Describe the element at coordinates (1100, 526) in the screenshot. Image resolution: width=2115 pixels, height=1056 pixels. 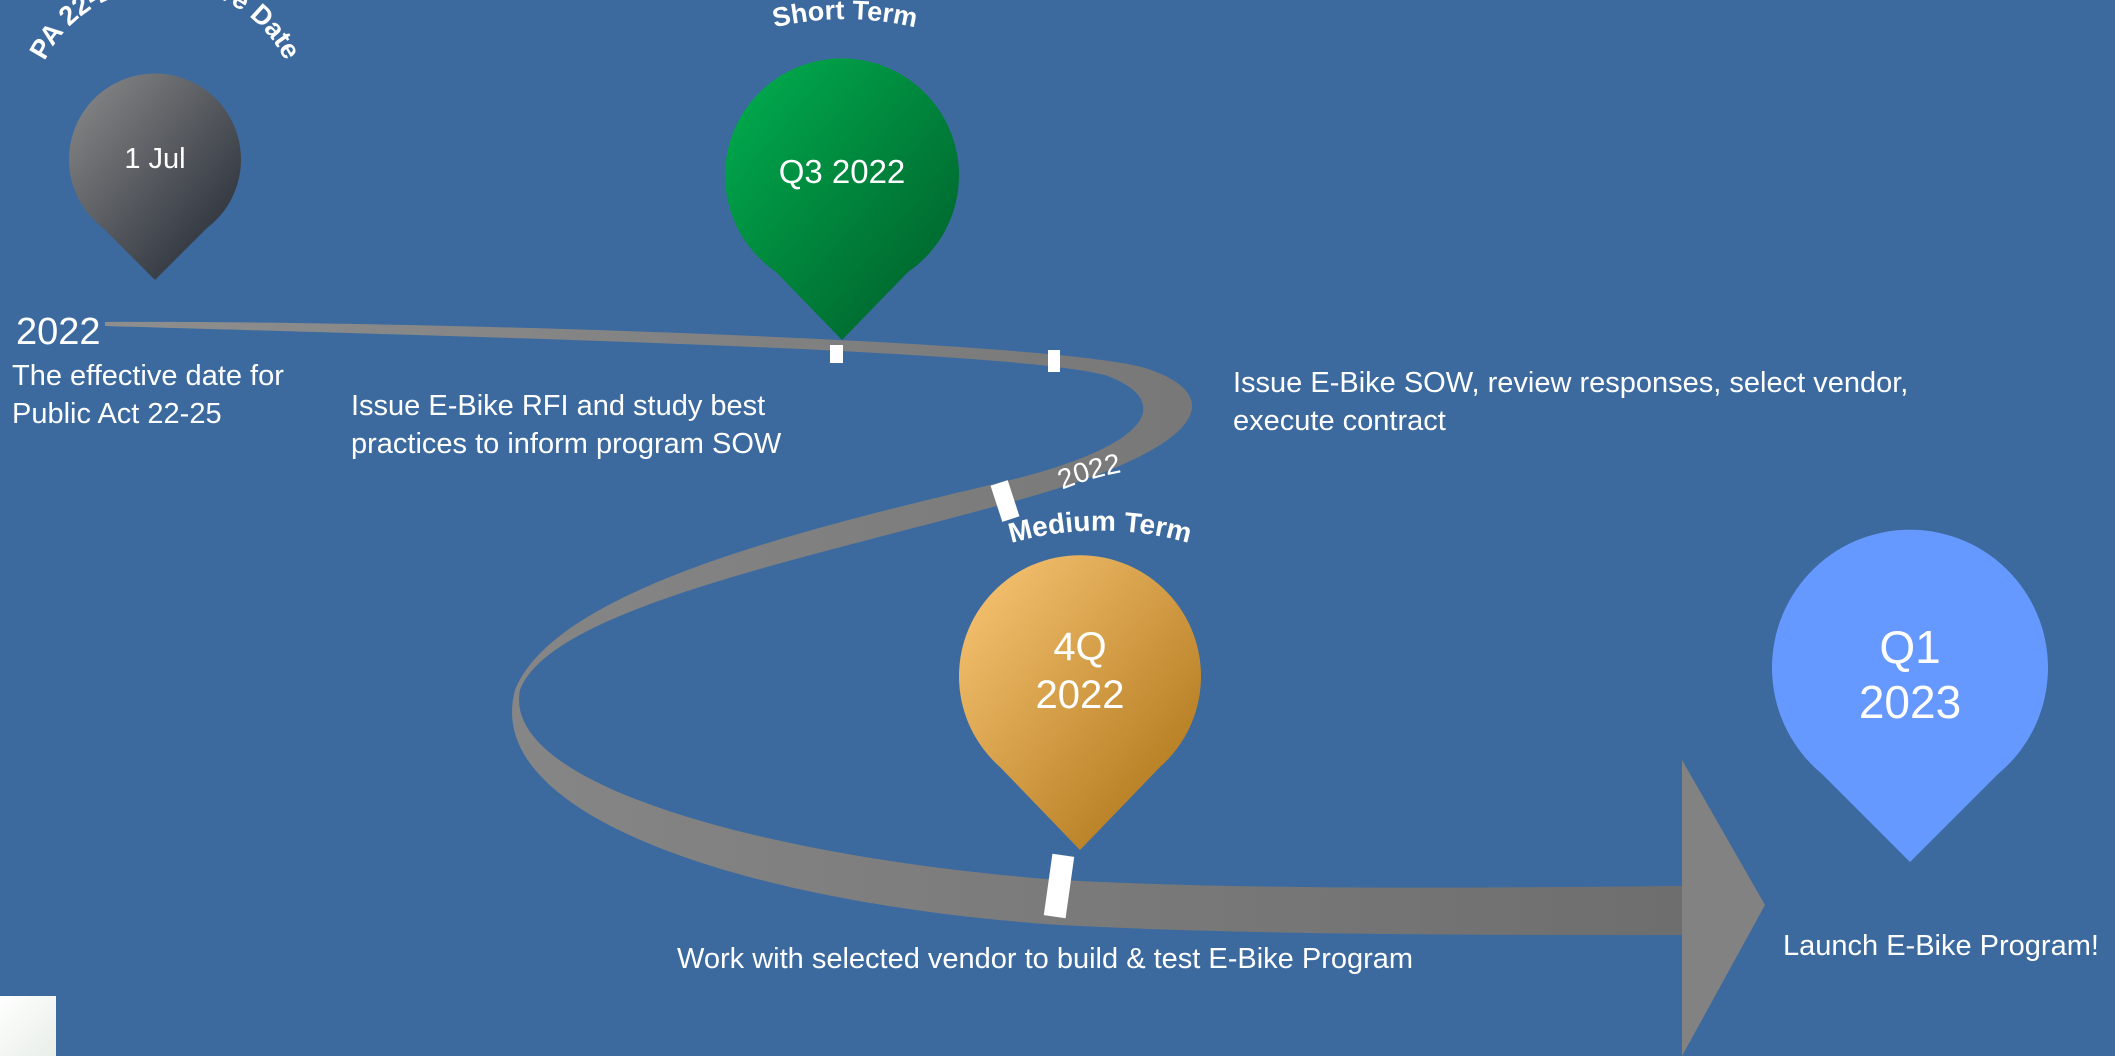
I see `heading-medium-term: Medium Term` at that location.